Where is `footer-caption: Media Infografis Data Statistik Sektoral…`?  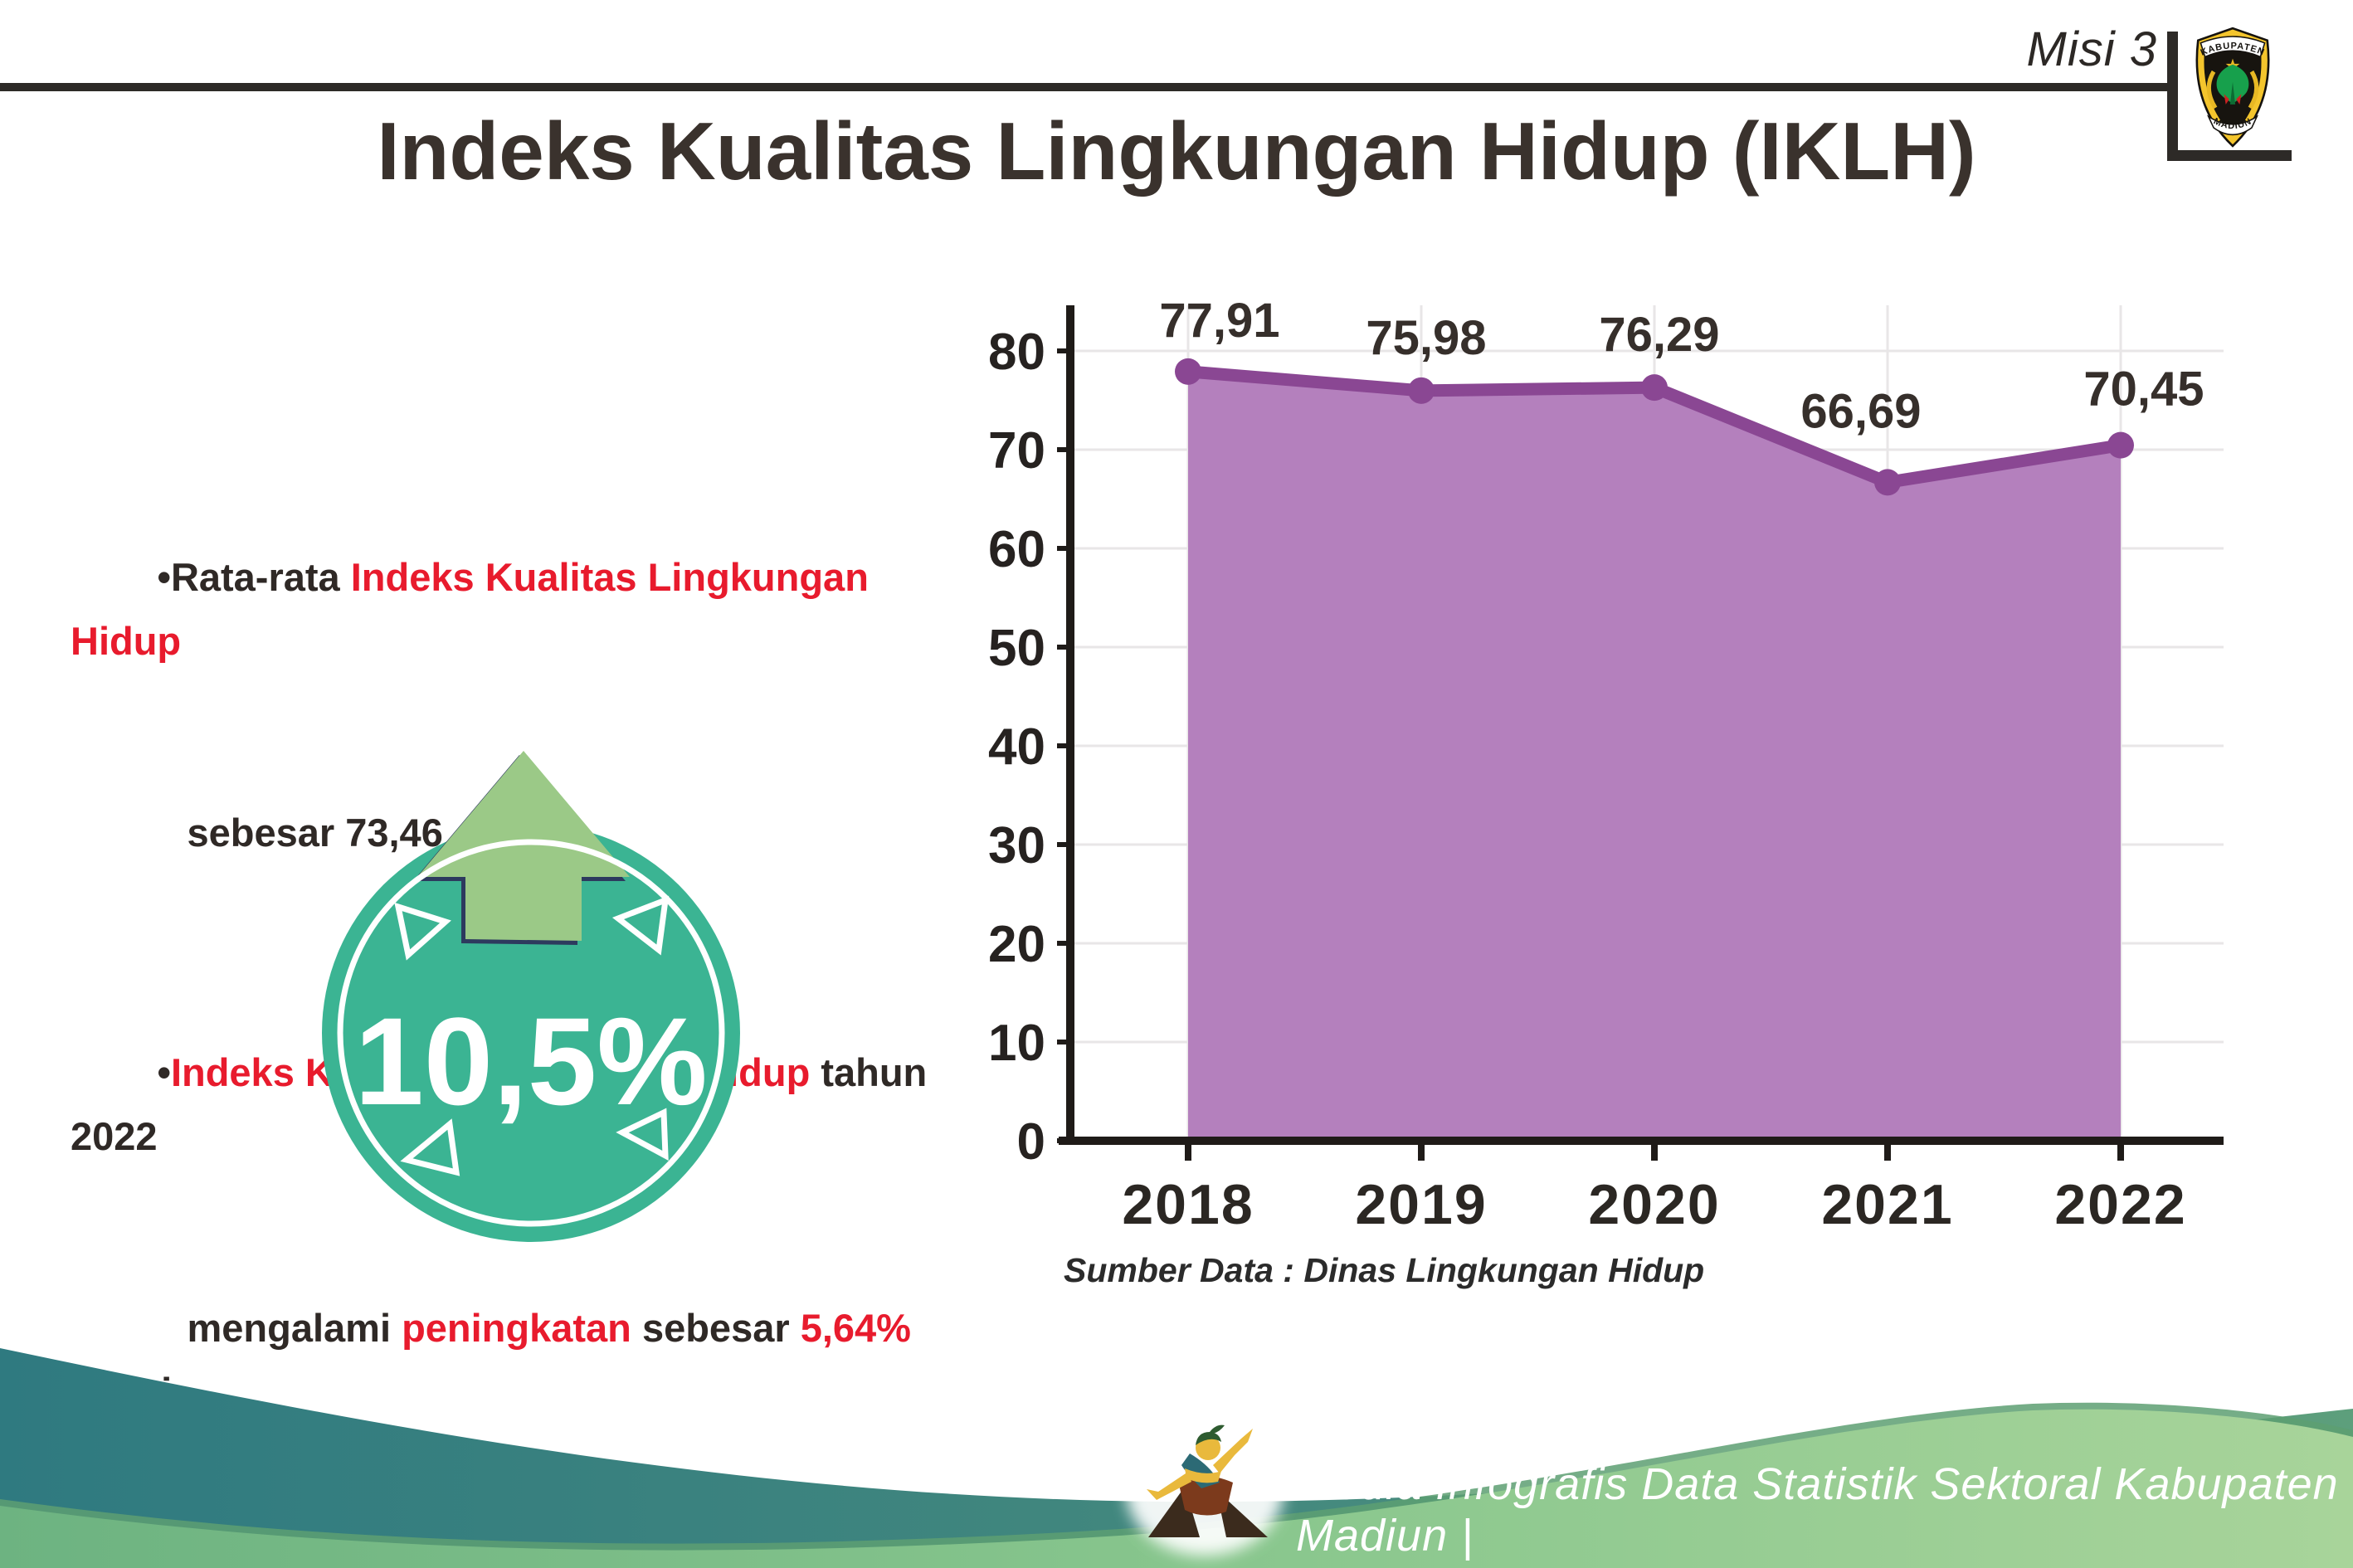 footer-caption: Media Infografis Data Statistik Sektoral… is located at coordinates (1817, 1510).